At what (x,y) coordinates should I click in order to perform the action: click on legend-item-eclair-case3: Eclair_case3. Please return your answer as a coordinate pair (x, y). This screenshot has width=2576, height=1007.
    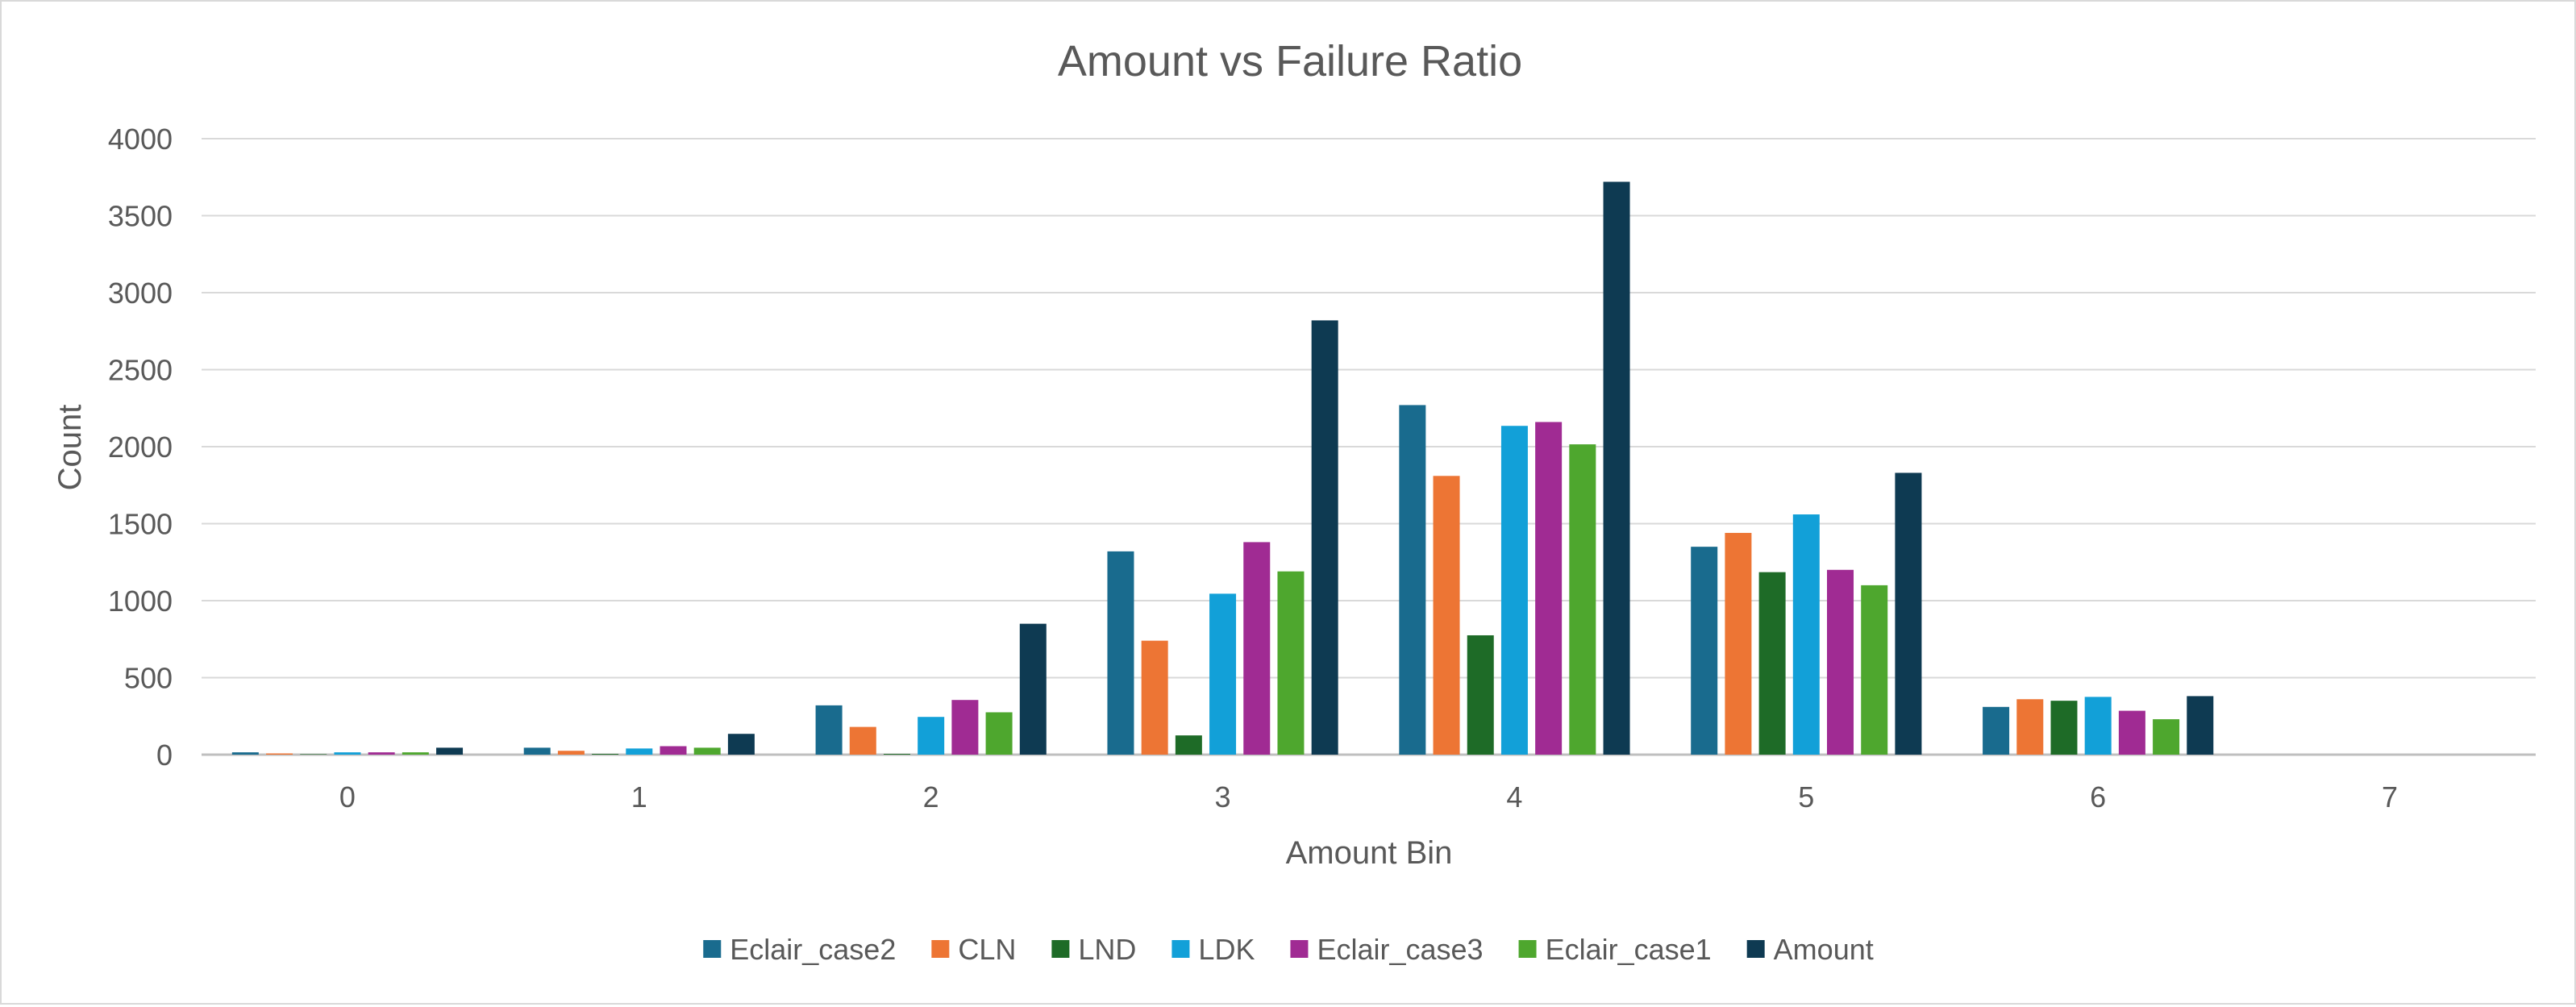
    Looking at the image, I should click on (1387, 950).